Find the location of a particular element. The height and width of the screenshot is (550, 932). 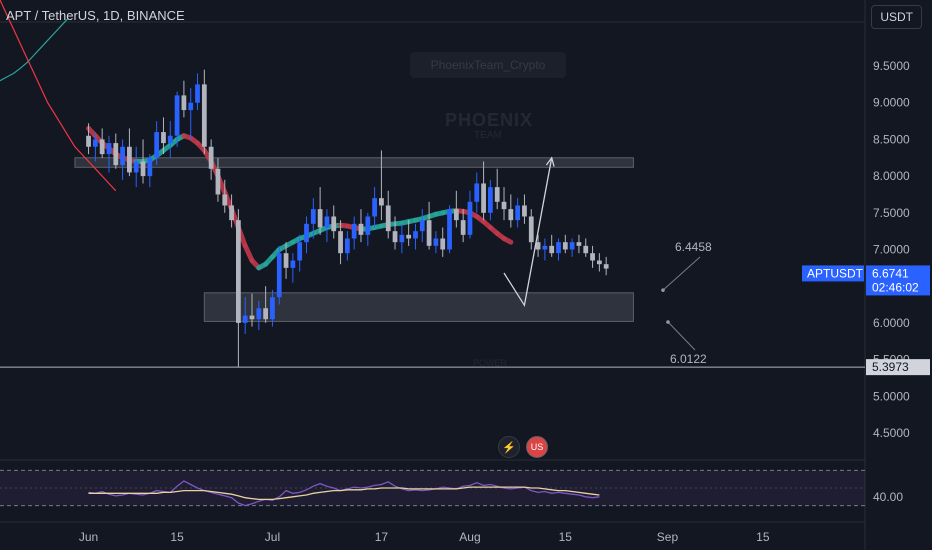

price-tick: 7.5000 is located at coordinates (891, 213).